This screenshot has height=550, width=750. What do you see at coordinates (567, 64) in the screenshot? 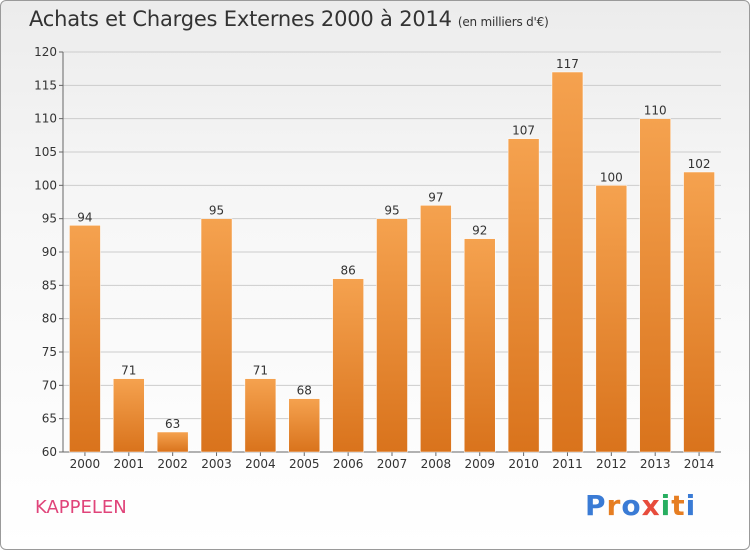
I see `value-label-2011: 117` at bounding box center [567, 64].